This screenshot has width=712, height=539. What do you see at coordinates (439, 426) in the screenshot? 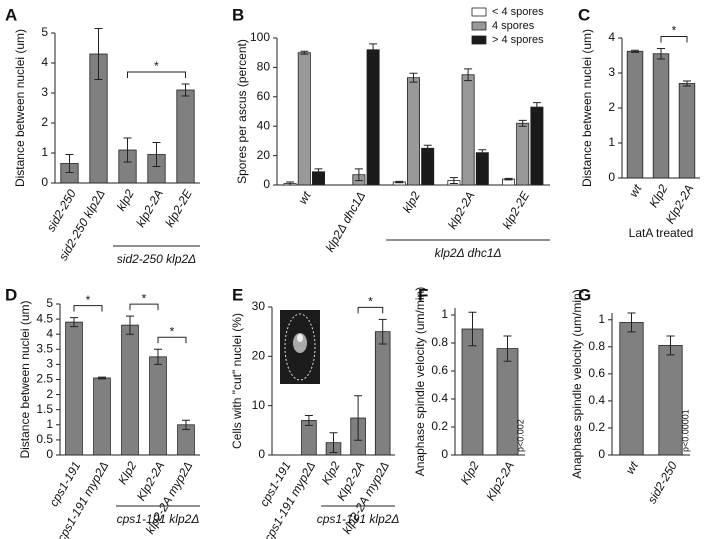
I see `y-tick-label: 0.2` at bounding box center [439, 426].